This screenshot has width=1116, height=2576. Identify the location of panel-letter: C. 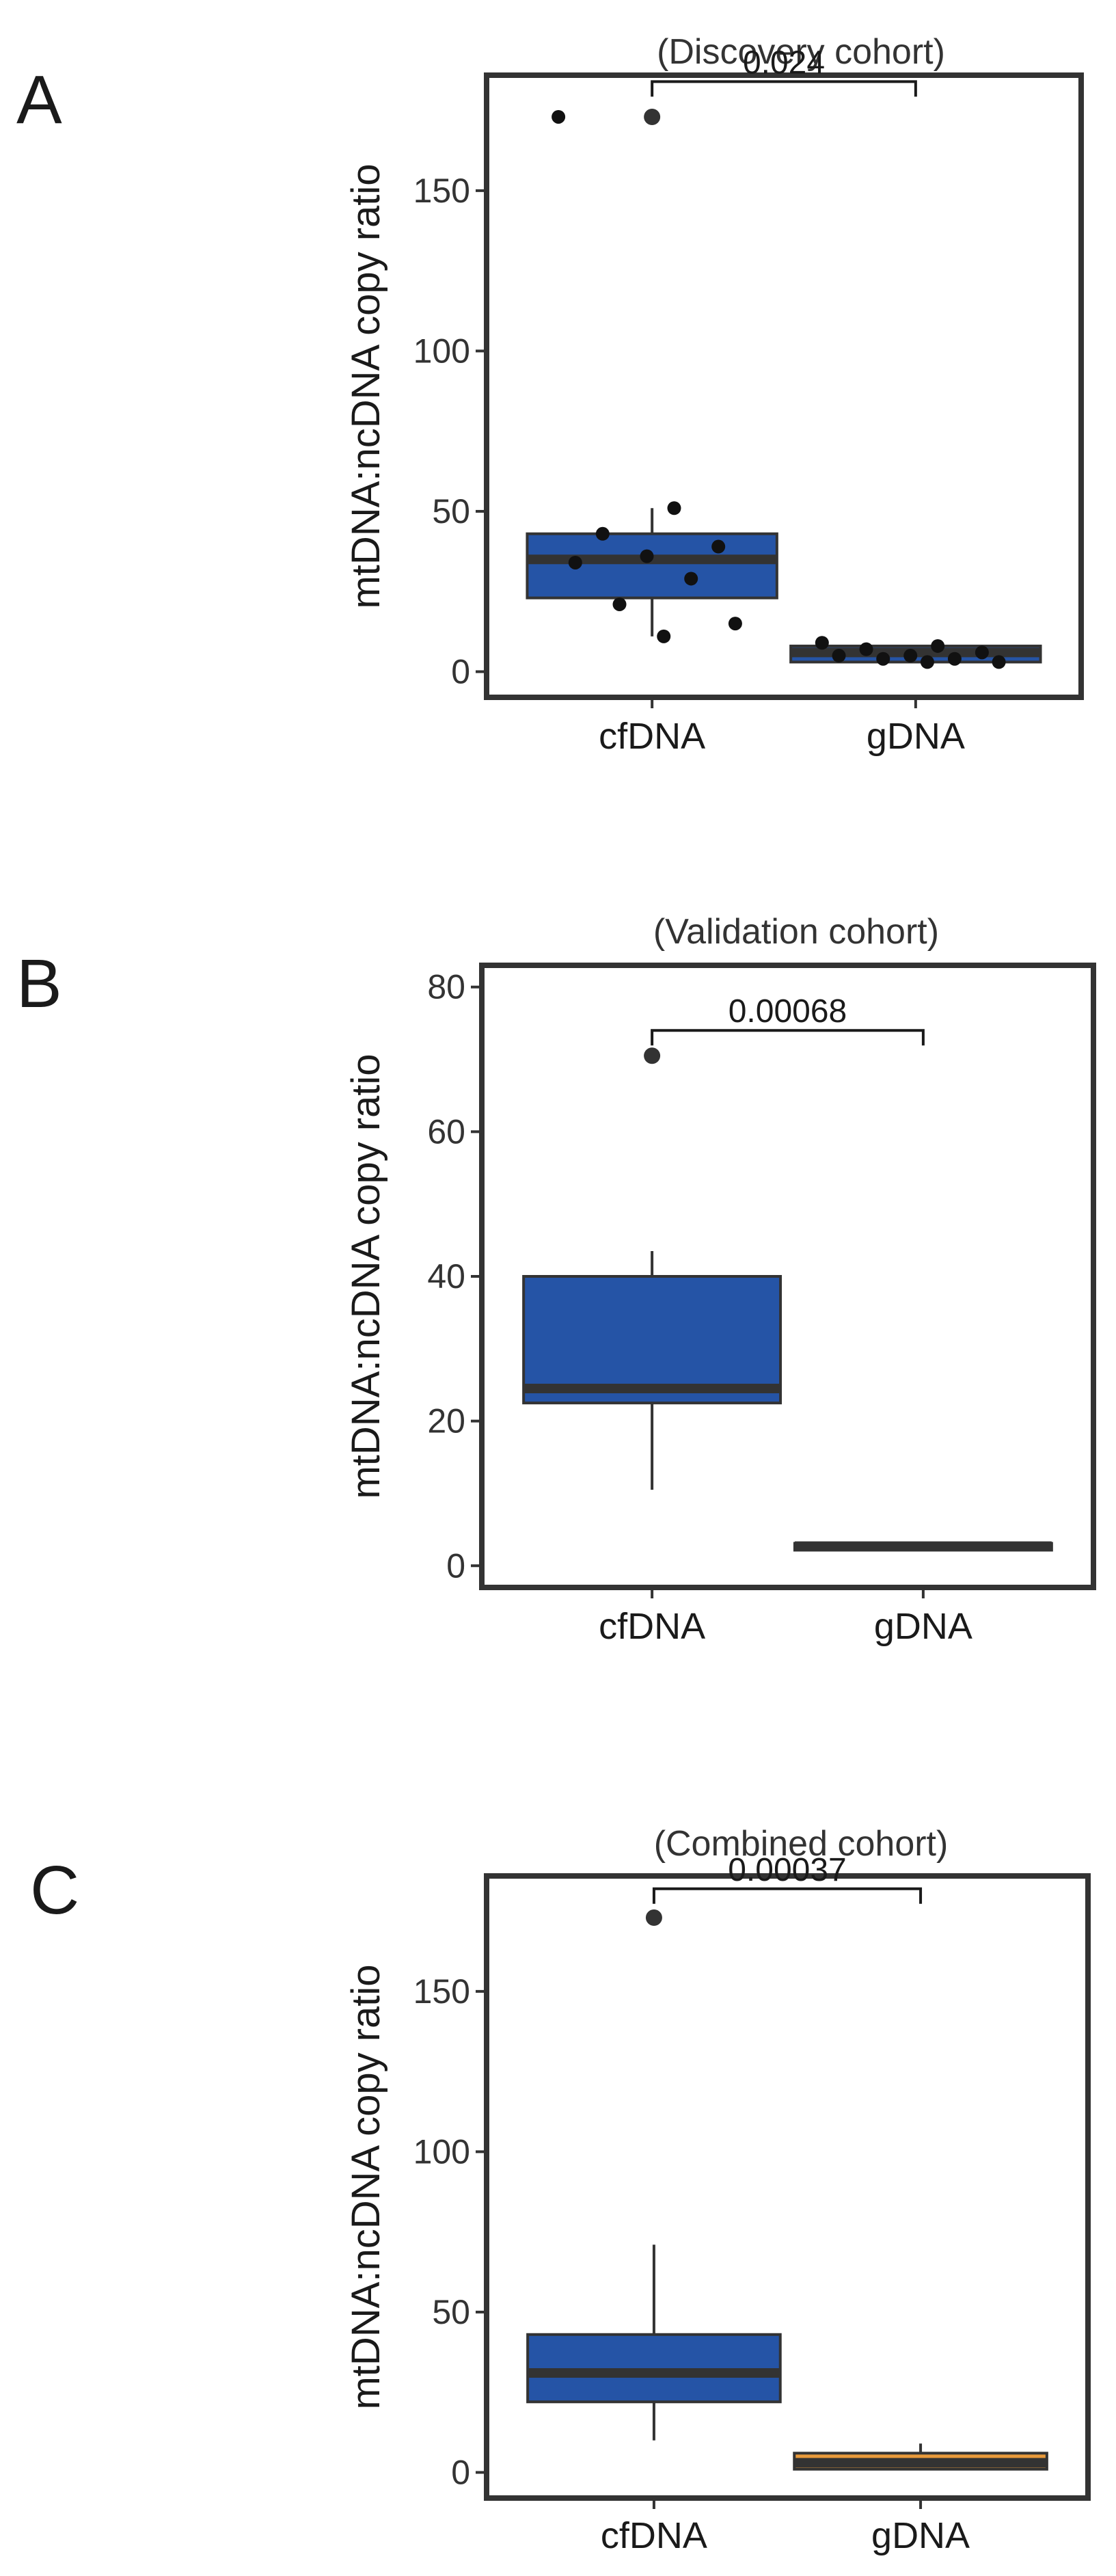
(54, 1890).